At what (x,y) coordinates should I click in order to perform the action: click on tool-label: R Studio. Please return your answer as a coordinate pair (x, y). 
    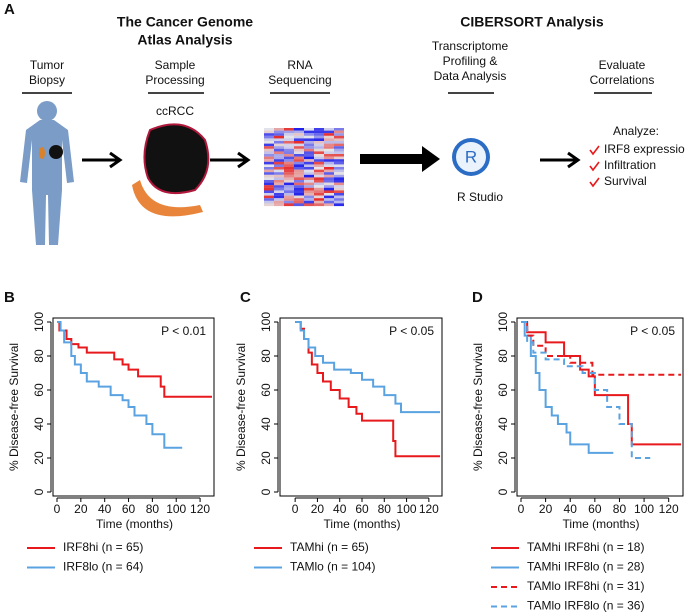
    Looking at the image, I should click on (480, 197).